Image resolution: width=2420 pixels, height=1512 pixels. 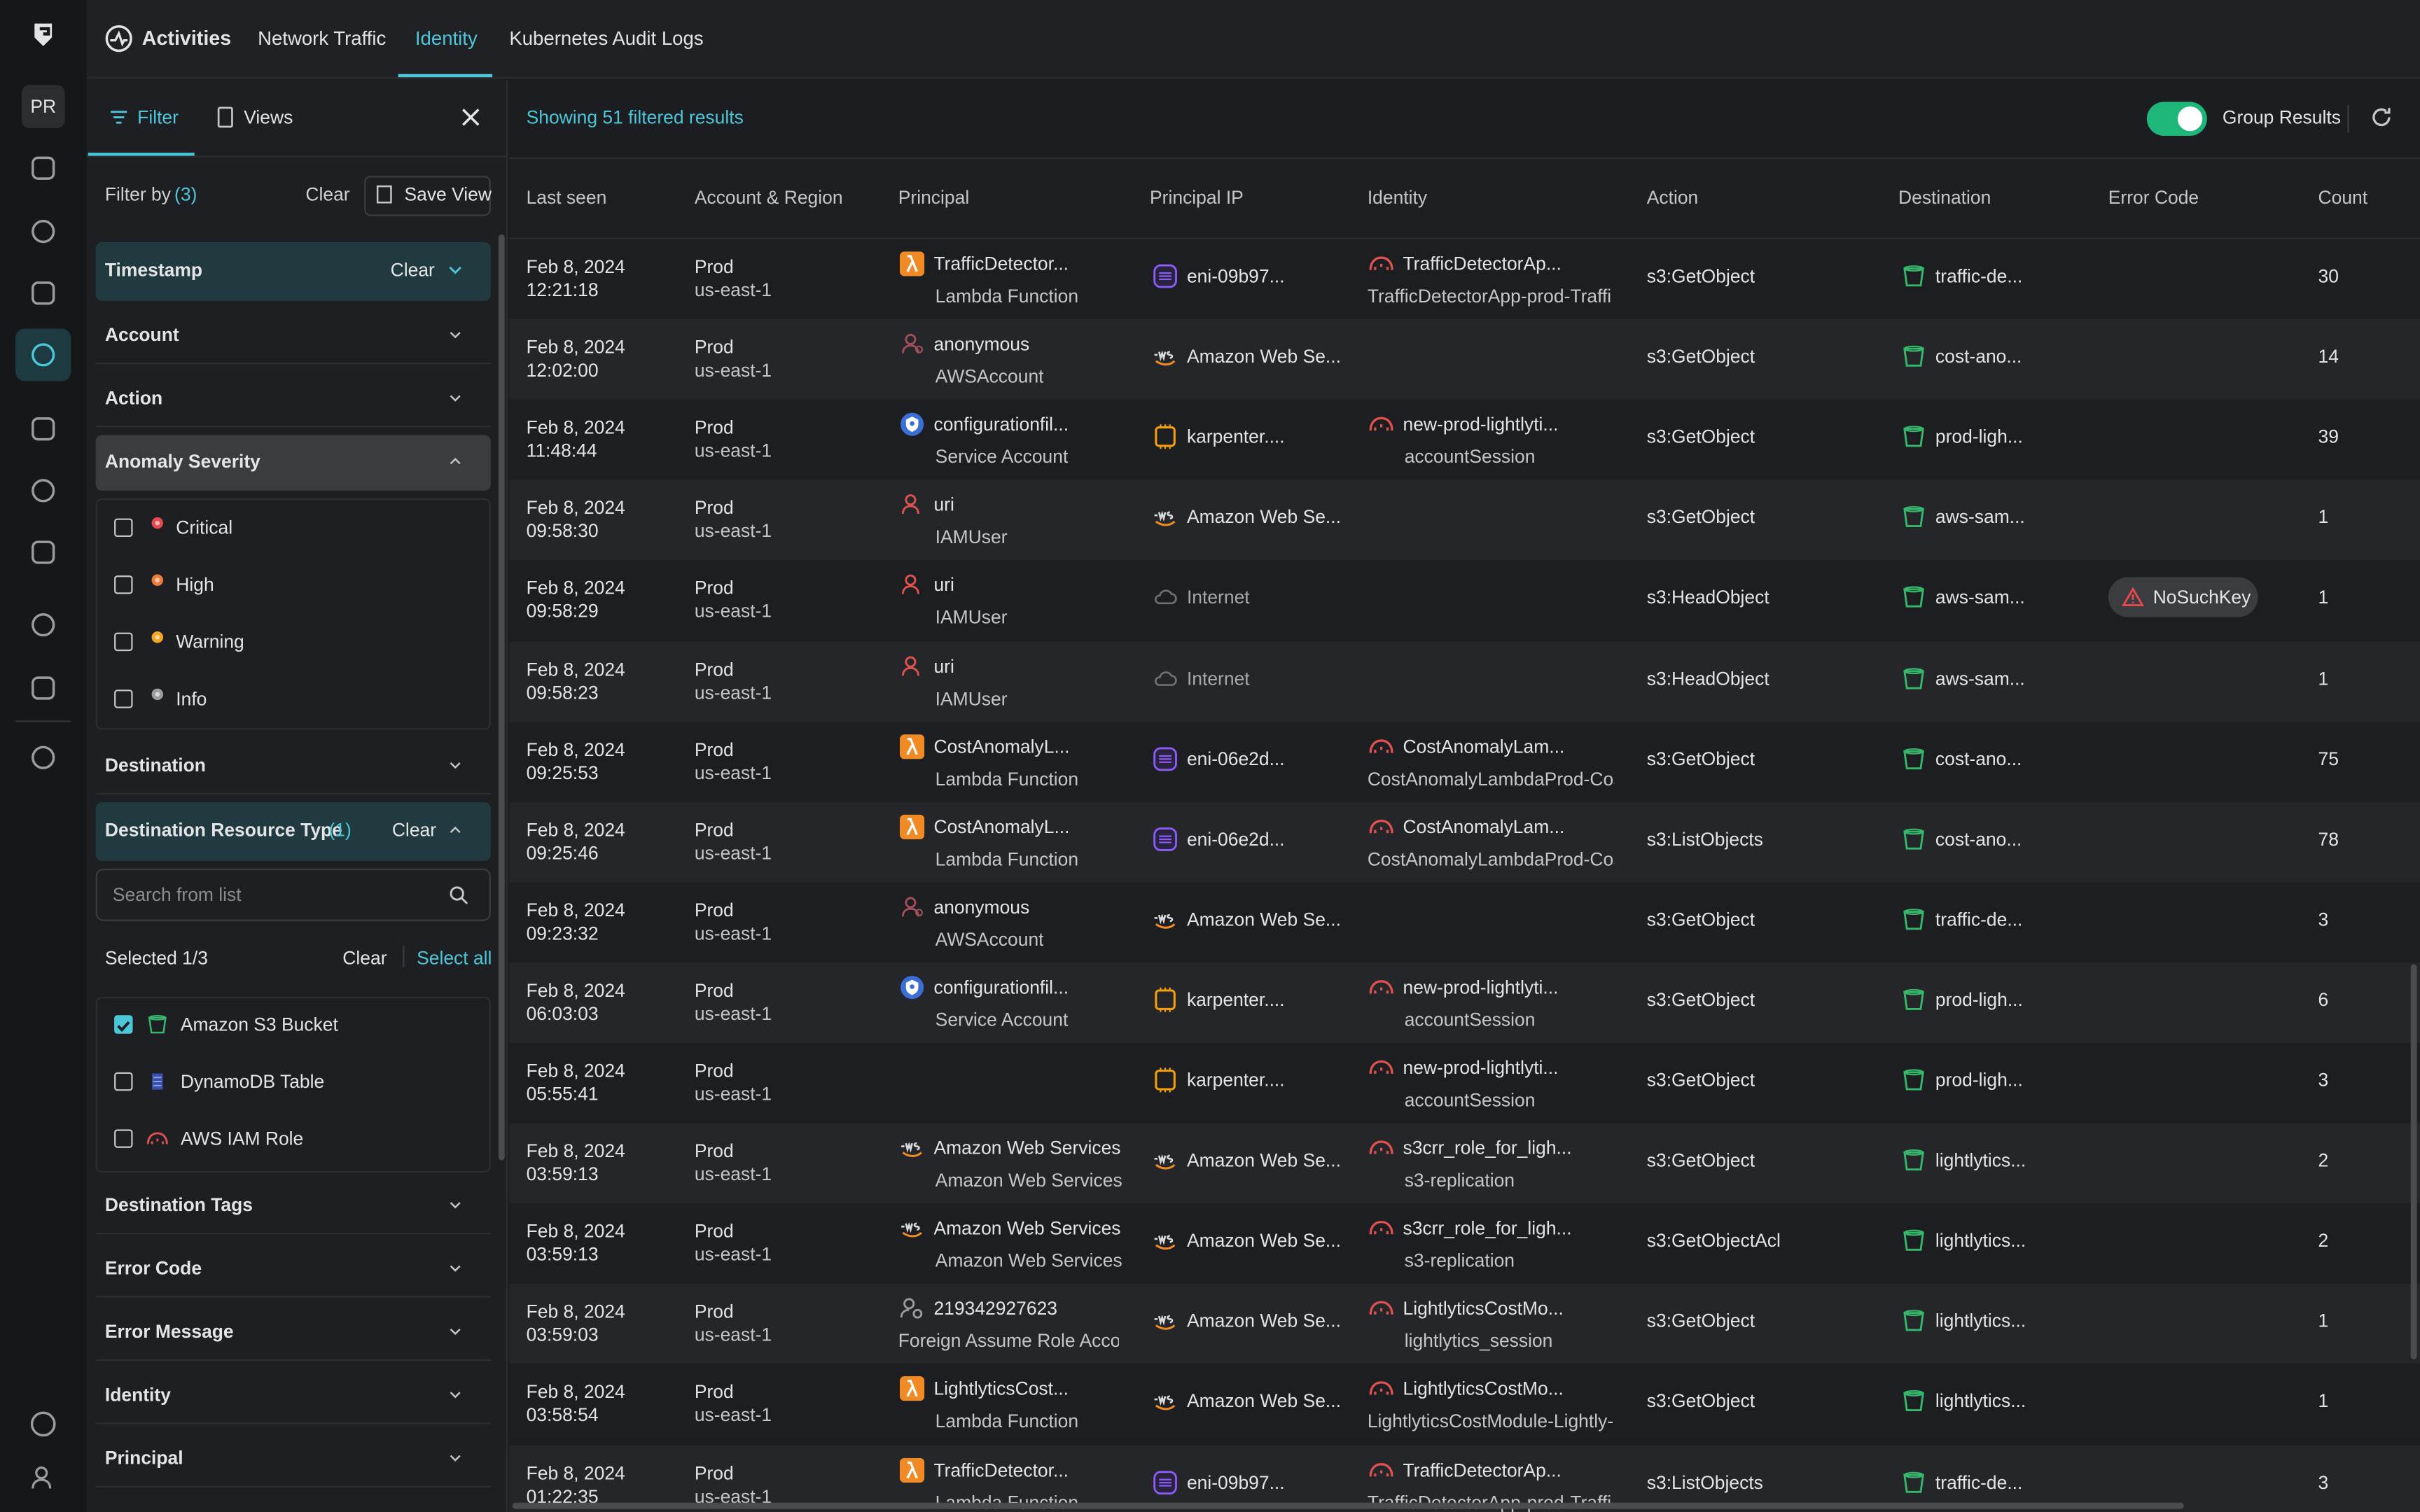 What do you see at coordinates (768, 197) in the screenshot?
I see `column-header: Account & Region` at bounding box center [768, 197].